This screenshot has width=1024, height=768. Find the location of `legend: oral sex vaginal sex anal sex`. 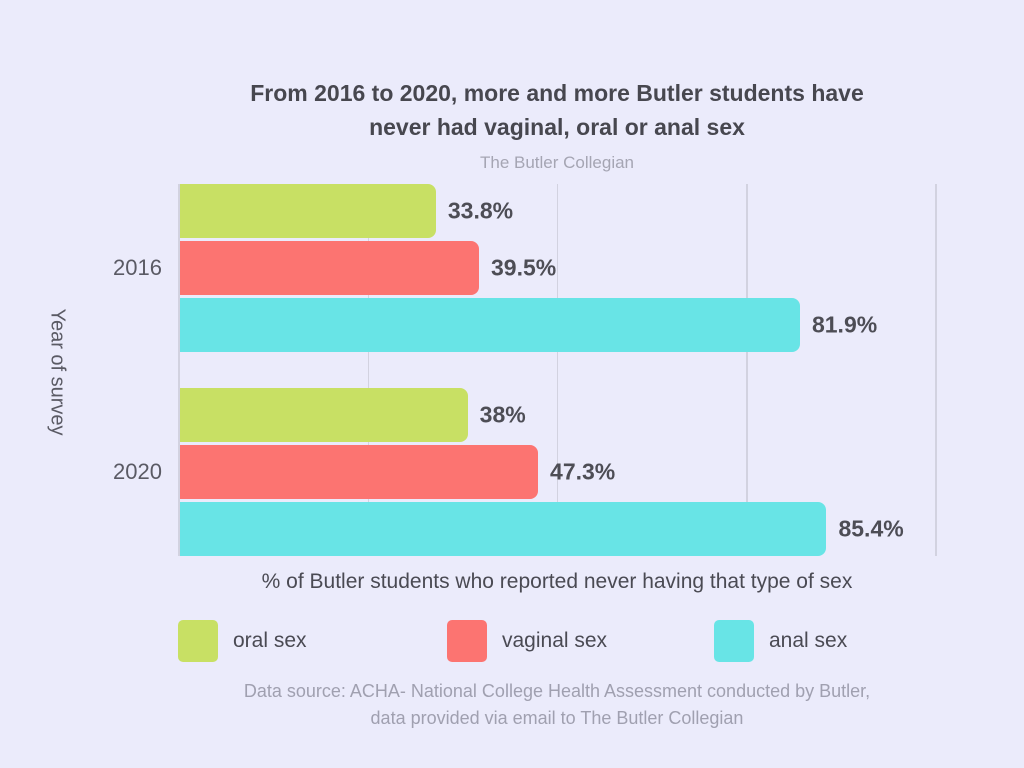

legend: oral sex vaginal sex anal sex is located at coordinates (512, 641).